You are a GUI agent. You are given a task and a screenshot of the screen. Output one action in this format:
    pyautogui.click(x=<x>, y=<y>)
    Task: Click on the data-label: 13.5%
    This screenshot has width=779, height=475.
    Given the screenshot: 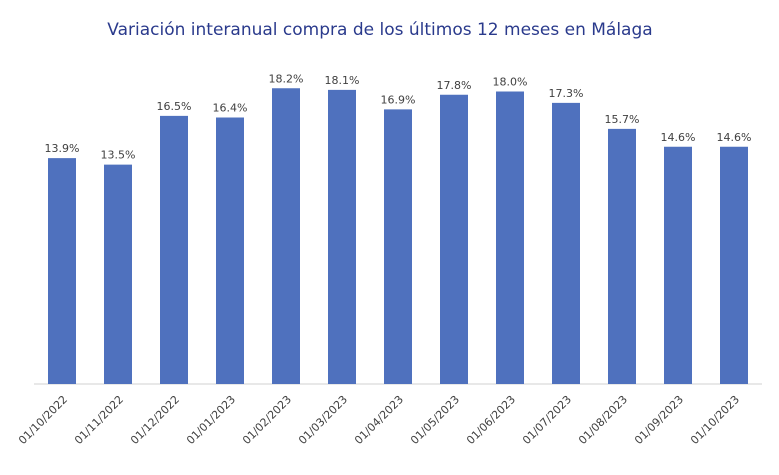 What is the action you would take?
    pyautogui.click(x=118, y=155)
    